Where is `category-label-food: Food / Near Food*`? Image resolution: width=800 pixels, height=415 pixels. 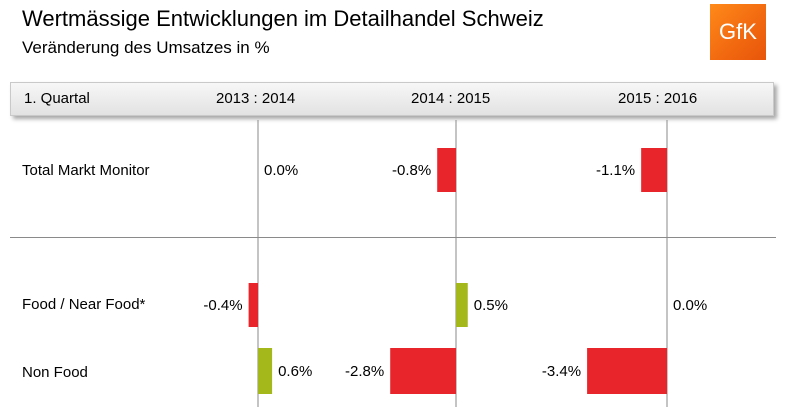 category-label-food: Food / Near Food* is located at coordinates (84, 304).